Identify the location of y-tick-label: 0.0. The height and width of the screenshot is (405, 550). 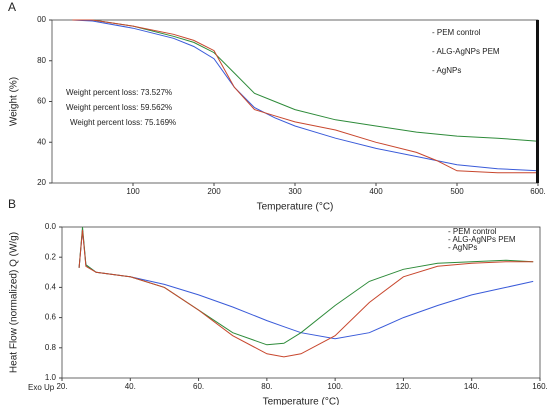
(51, 226).